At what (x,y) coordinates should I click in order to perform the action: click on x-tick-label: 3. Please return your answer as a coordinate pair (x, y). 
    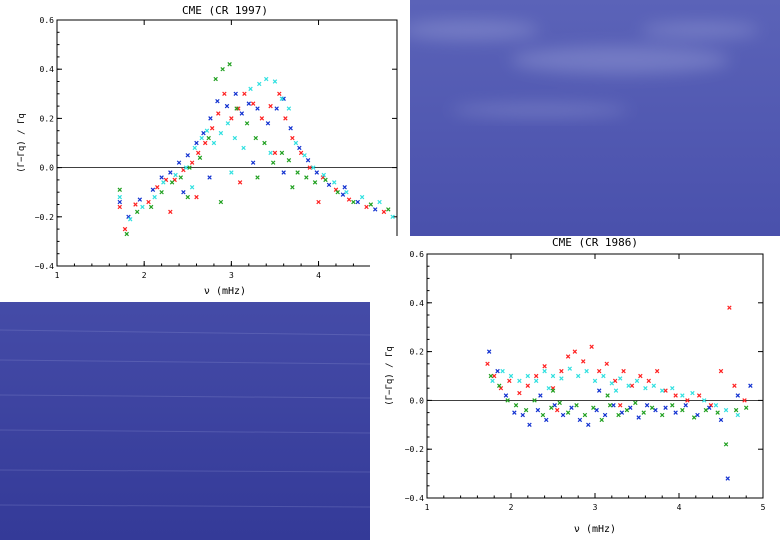
    Looking at the image, I should click on (595, 507).